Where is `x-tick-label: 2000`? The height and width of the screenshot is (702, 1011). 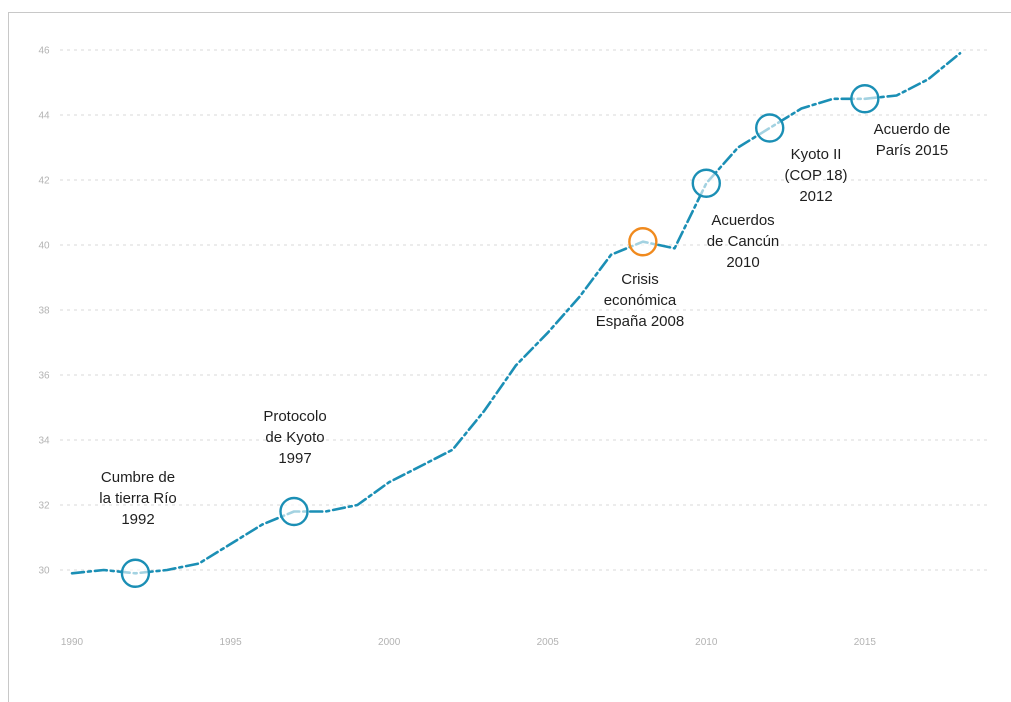
x-tick-label: 2000 is located at coordinates (389, 642).